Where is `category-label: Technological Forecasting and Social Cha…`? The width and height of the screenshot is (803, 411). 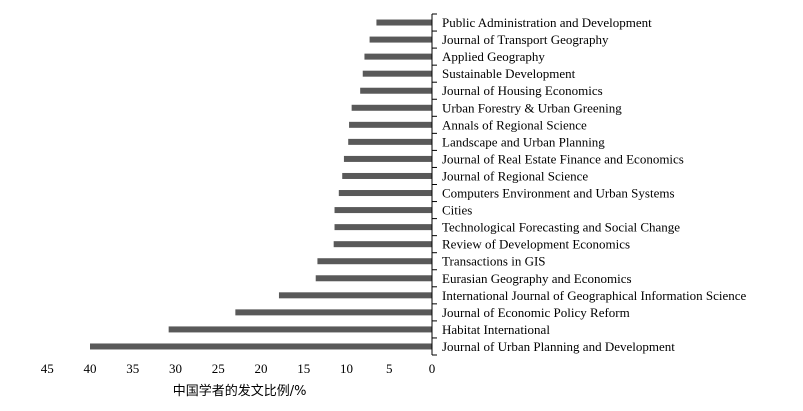
category-label: Technological Forecasting and Social Cha… is located at coordinates (561, 227).